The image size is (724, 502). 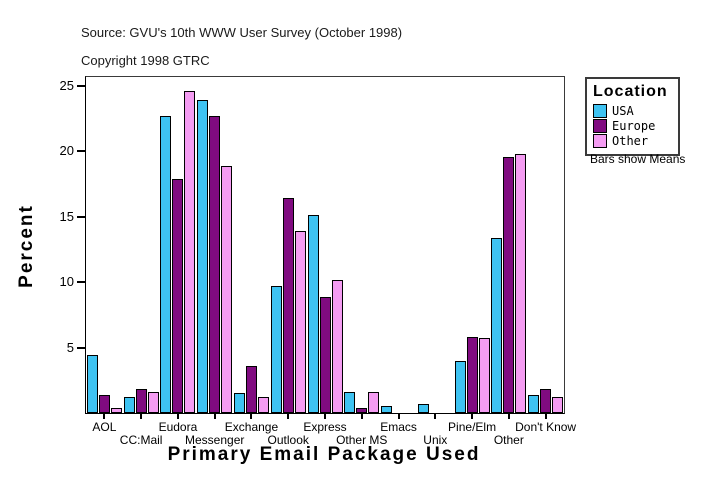 I want to click on y-axis-tick-label: 20, so click(x=66, y=151).